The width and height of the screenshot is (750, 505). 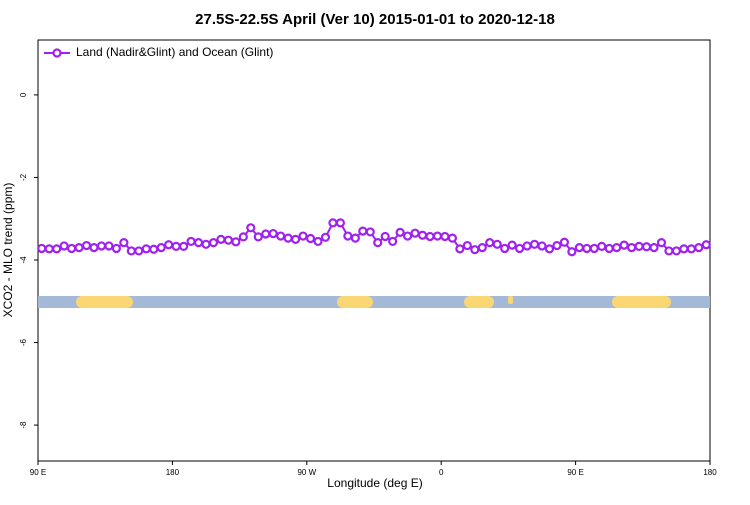 What do you see at coordinates (23, 260) in the screenshot?
I see `y-tick-label: -4` at bounding box center [23, 260].